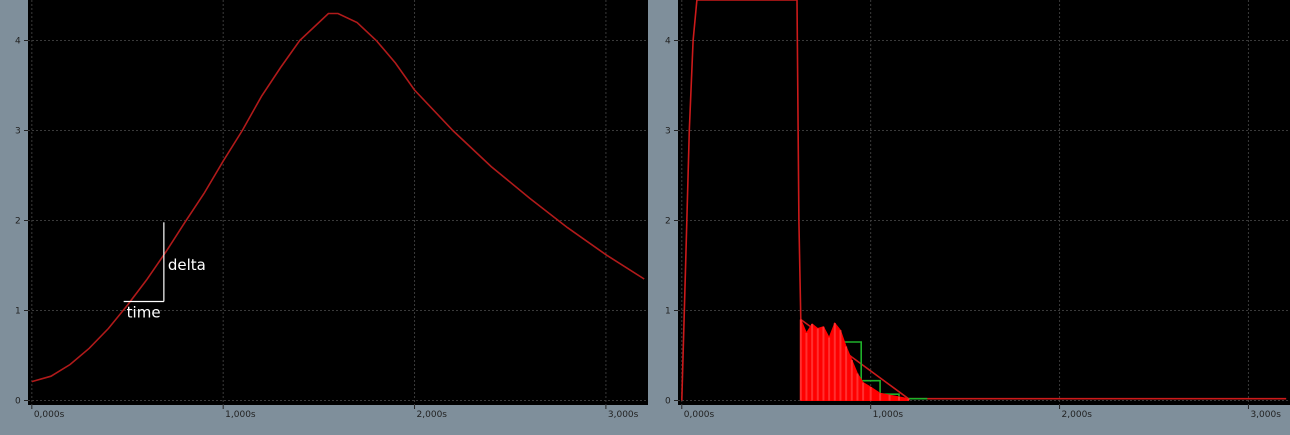  What do you see at coordinates (187, 265) in the screenshot?
I see `delta-label: delta` at bounding box center [187, 265].